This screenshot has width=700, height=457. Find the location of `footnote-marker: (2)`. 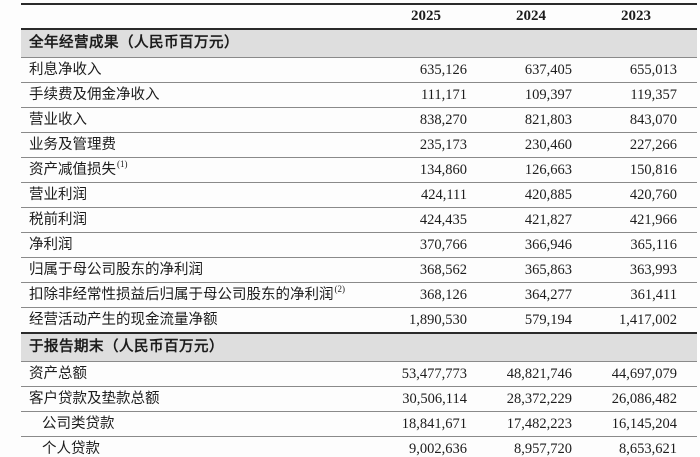

footnote-marker: (2) is located at coordinates (340, 289).